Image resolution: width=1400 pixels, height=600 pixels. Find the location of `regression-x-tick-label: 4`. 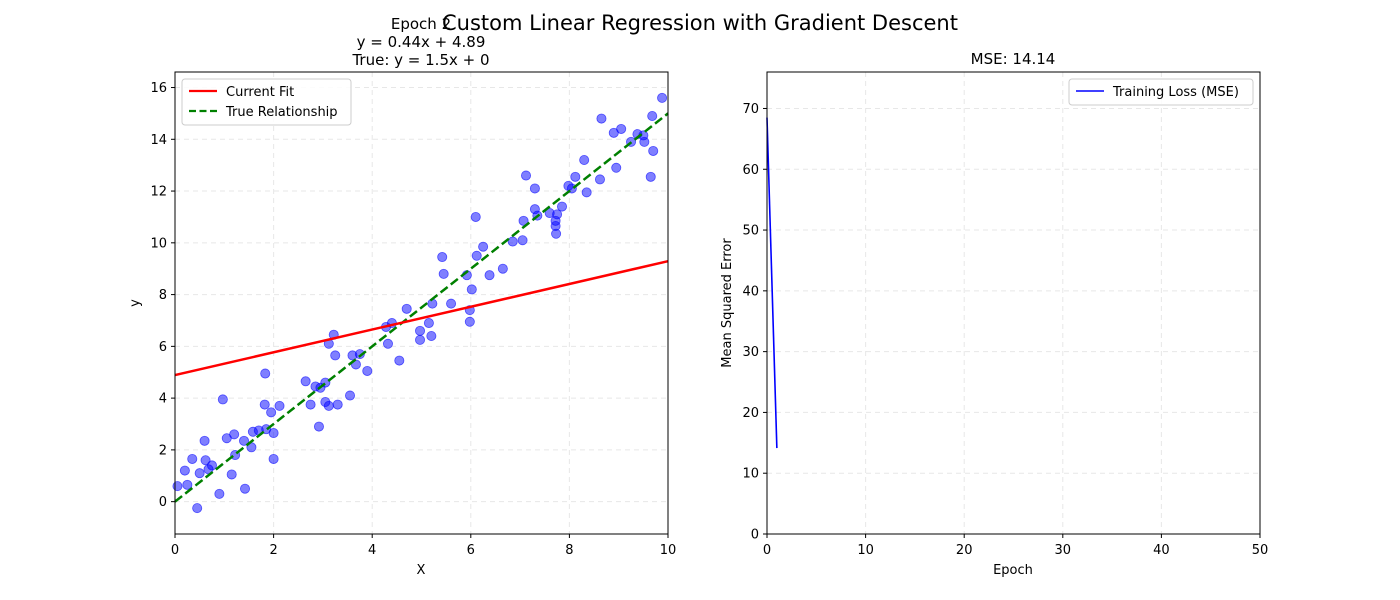

regression-x-tick-label: 4 is located at coordinates (372, 550).